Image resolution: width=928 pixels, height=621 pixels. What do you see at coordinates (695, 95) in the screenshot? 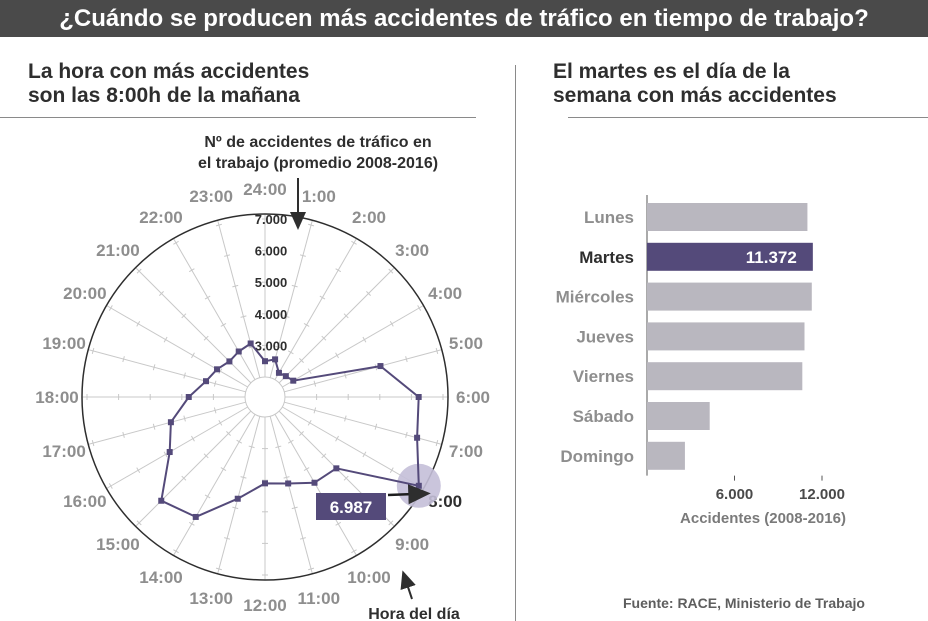
I see `weekday-title-line2: semana con más accidentes` at bounding box center [695, 95].